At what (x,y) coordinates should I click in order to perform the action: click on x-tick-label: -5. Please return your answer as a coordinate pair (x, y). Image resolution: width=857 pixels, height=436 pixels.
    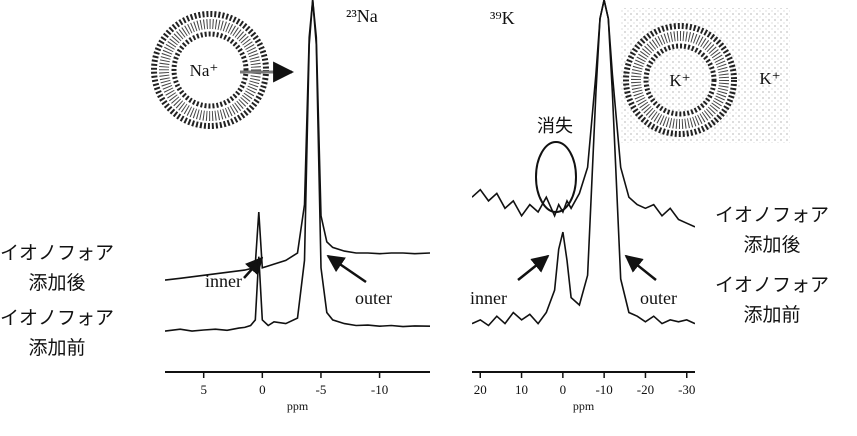
    Looking at the image, I should click on (321, 389).